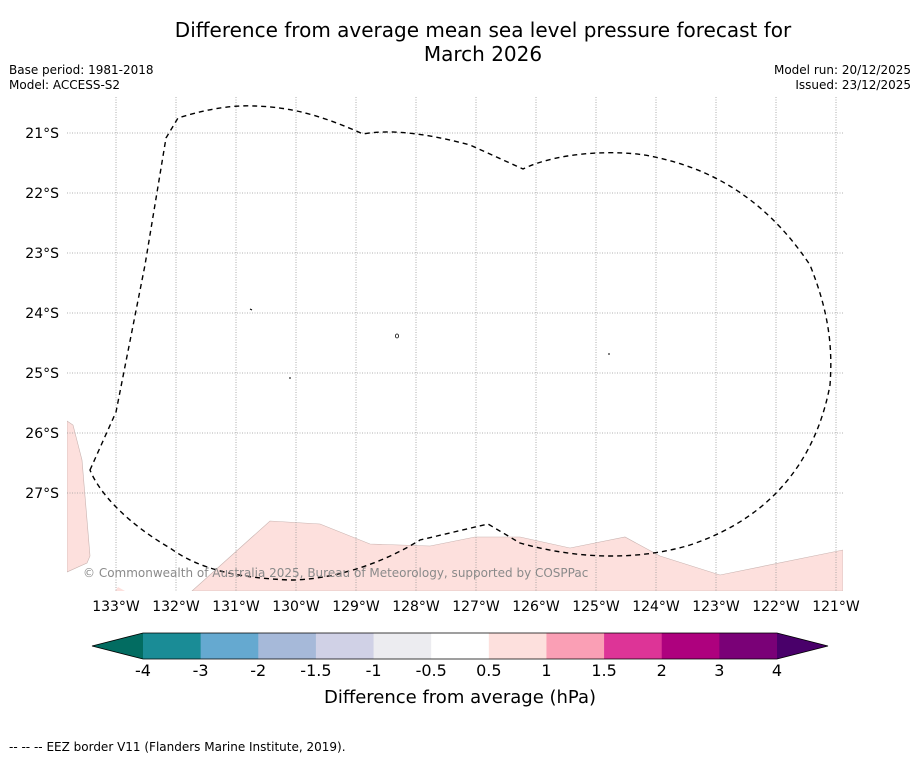  I want to click on lon-label: 123°W, so click(716, 607).